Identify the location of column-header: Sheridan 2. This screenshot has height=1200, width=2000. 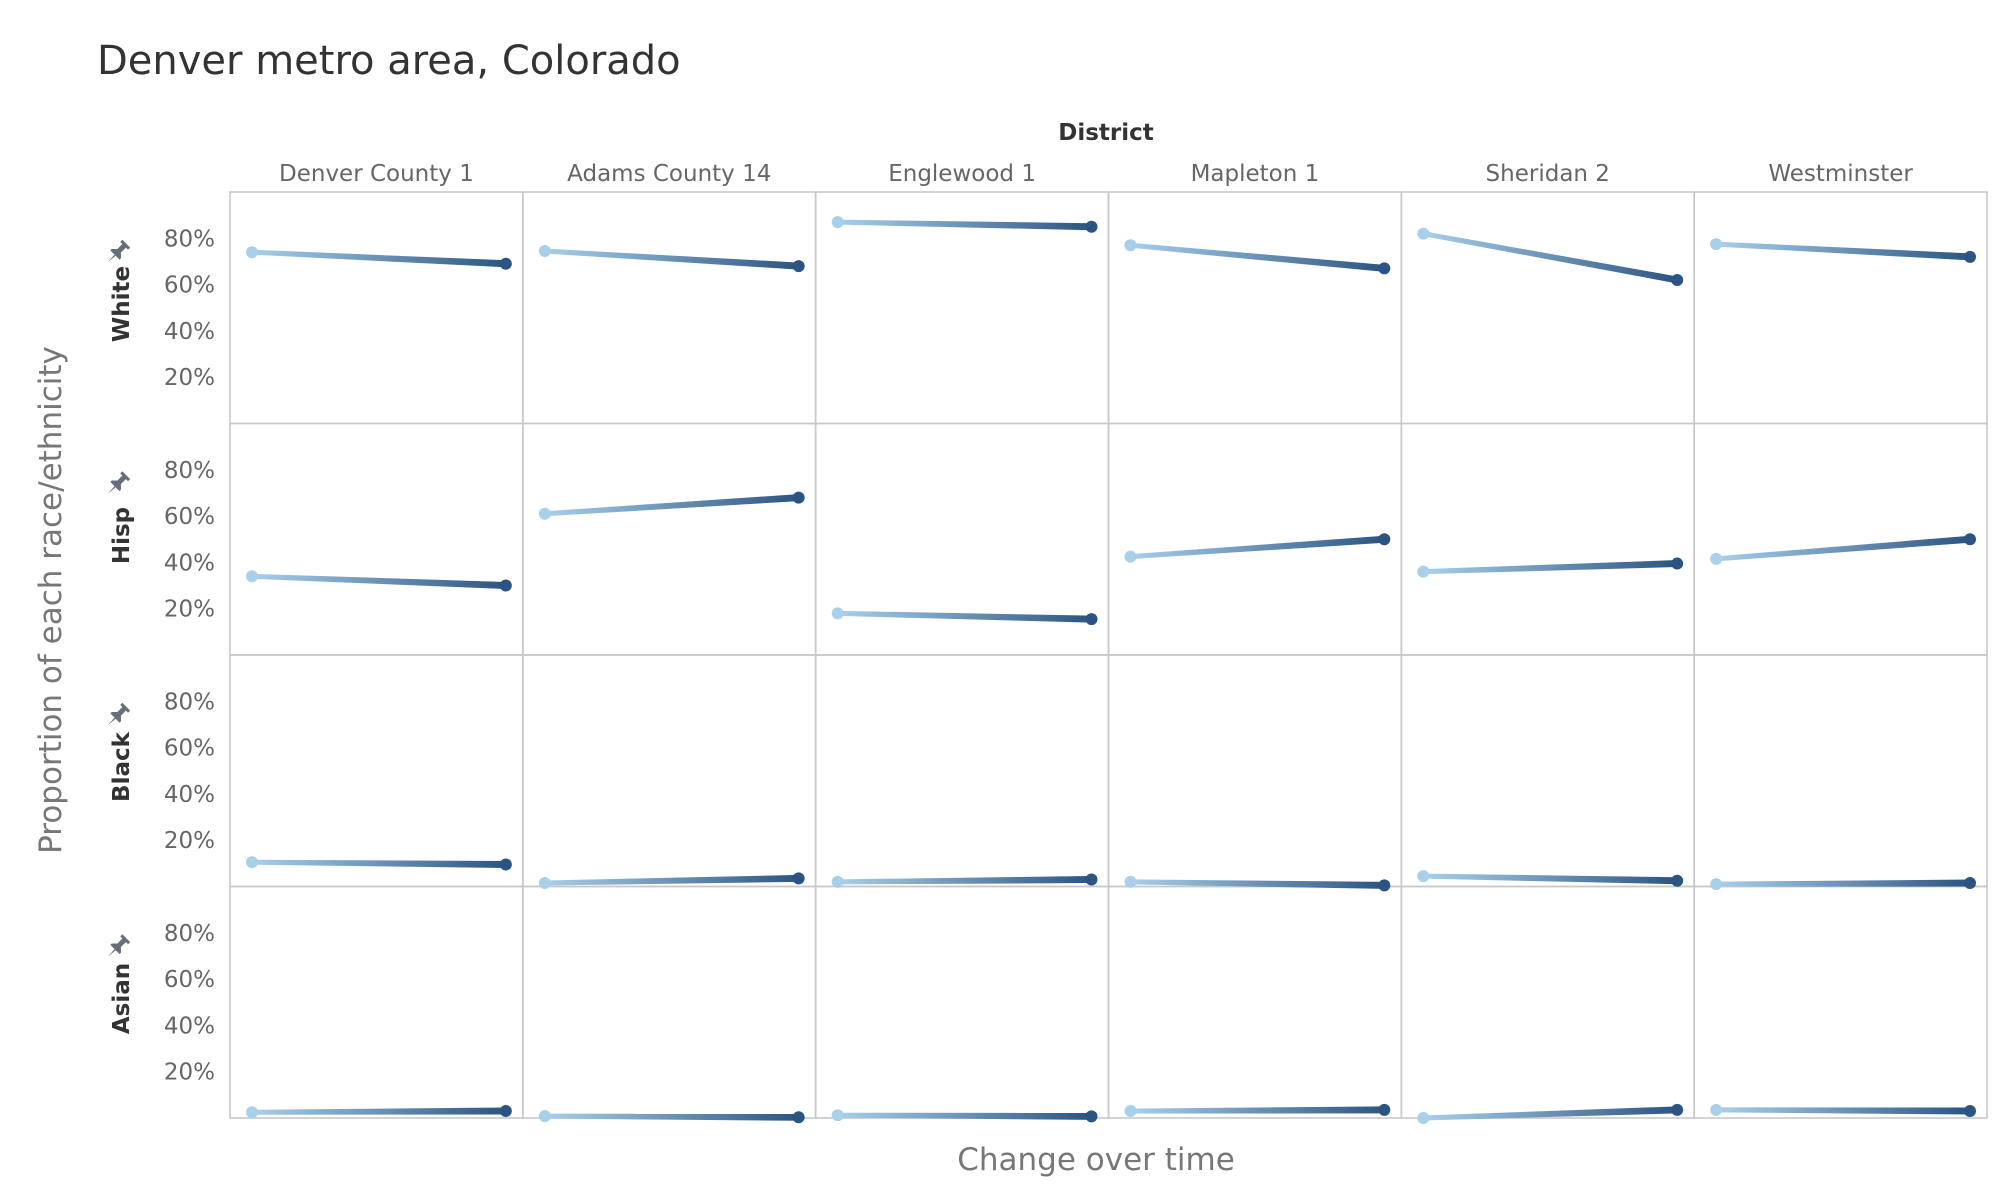
(1548, 174).